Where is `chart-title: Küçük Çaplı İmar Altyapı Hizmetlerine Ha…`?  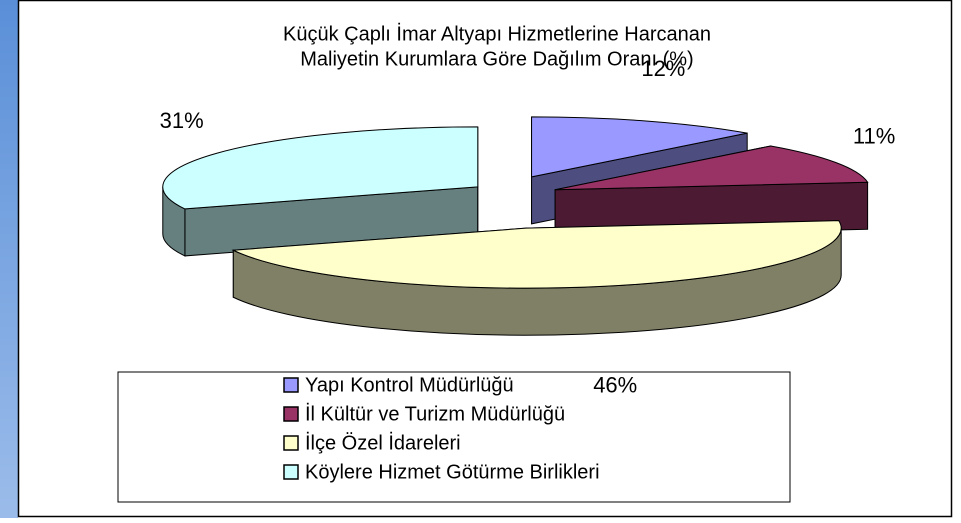 chart-title: Küçük Çaplı İmar Altyapı Hizmetlerine Ha… is located at coordinates (497, 33).